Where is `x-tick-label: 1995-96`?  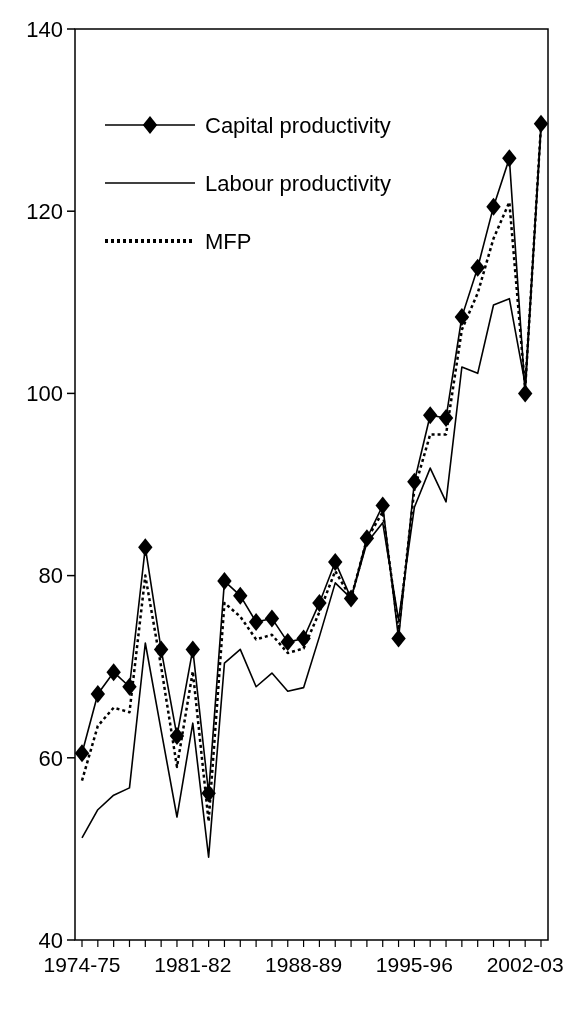
x-tick-label: 1995-96 is located at coordinates (414, 964).